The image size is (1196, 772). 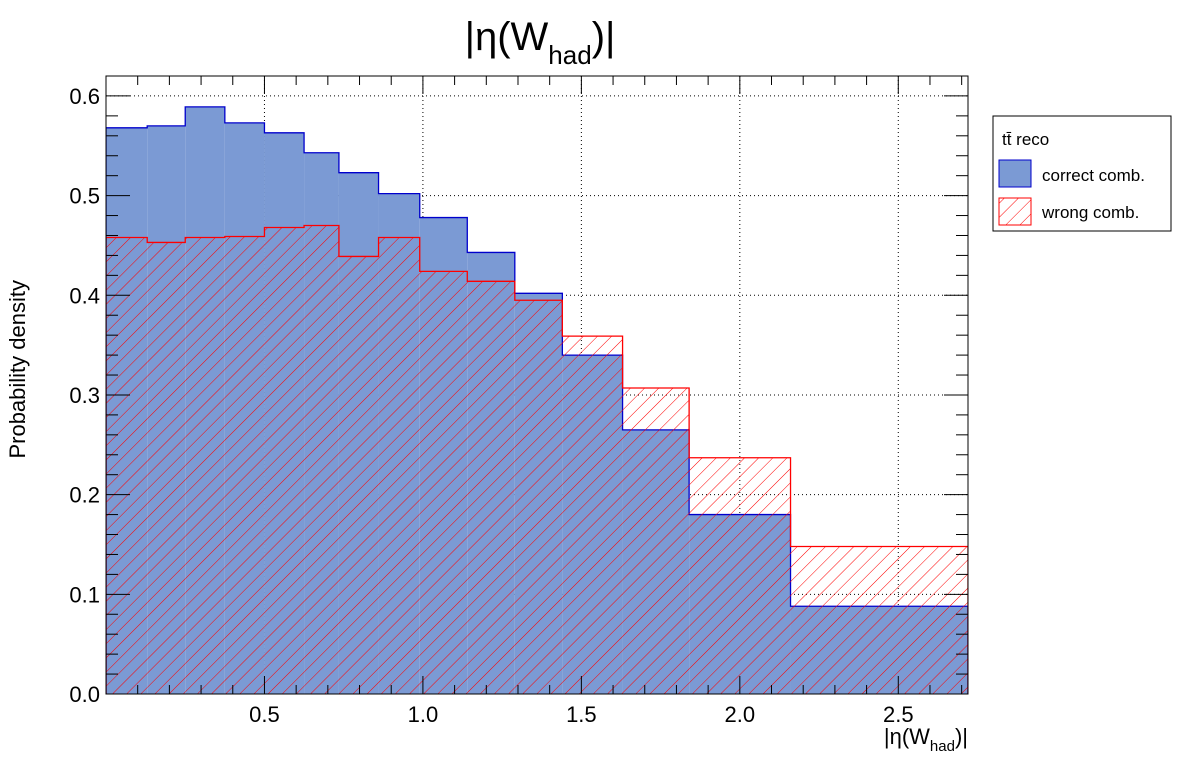 I want to click on y-tick-label-2: 0.2, so click(x=84, y=495).